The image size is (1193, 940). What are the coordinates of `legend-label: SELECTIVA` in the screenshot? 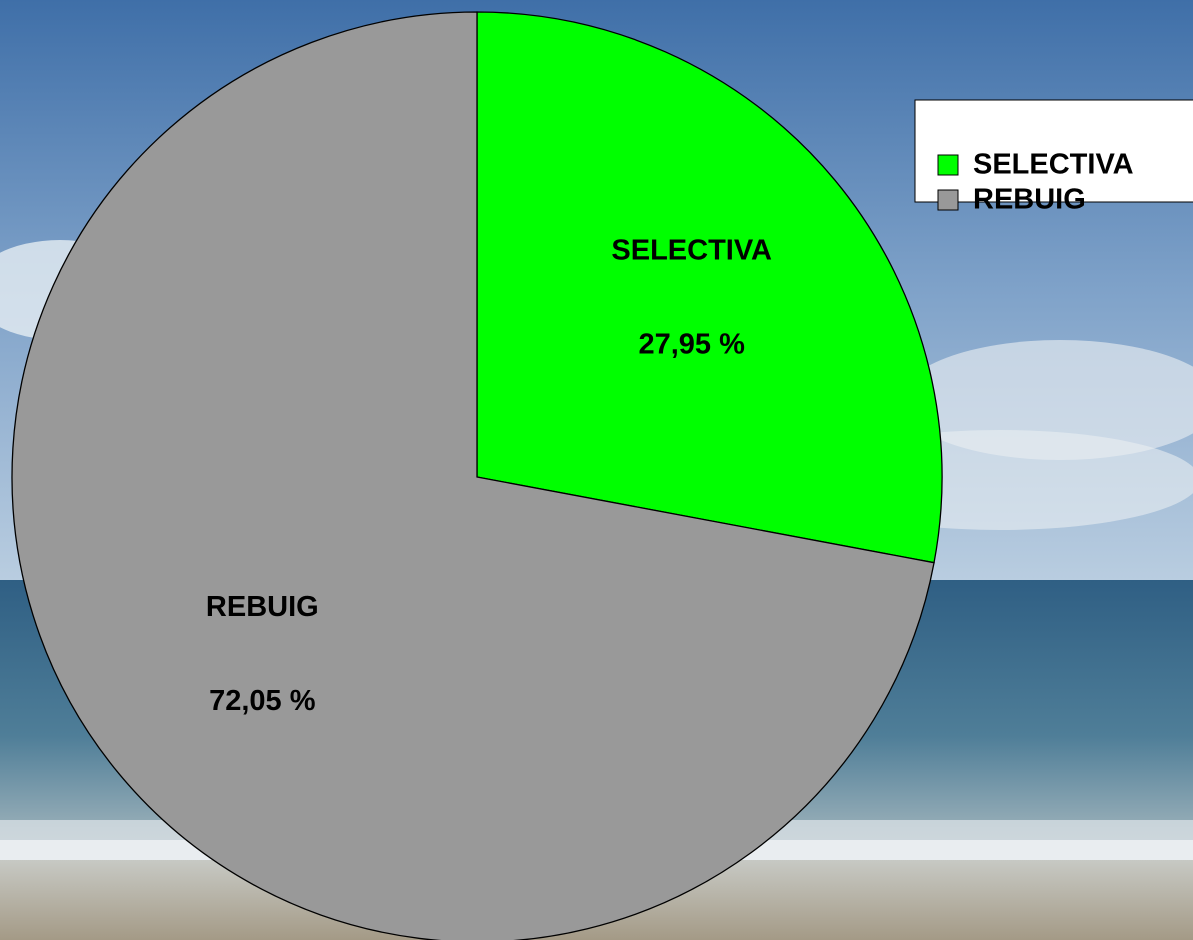 It's located at (1053, 165).